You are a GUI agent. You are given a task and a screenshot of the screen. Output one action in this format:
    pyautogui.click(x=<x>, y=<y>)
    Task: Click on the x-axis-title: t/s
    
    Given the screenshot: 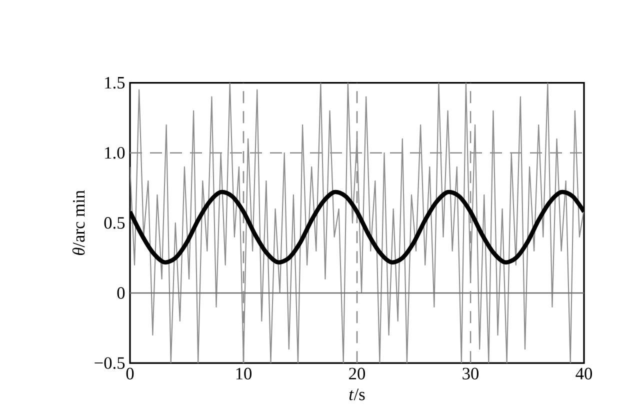 What is the action you would take?
    pyautogui.click(x=357, y=394)
    